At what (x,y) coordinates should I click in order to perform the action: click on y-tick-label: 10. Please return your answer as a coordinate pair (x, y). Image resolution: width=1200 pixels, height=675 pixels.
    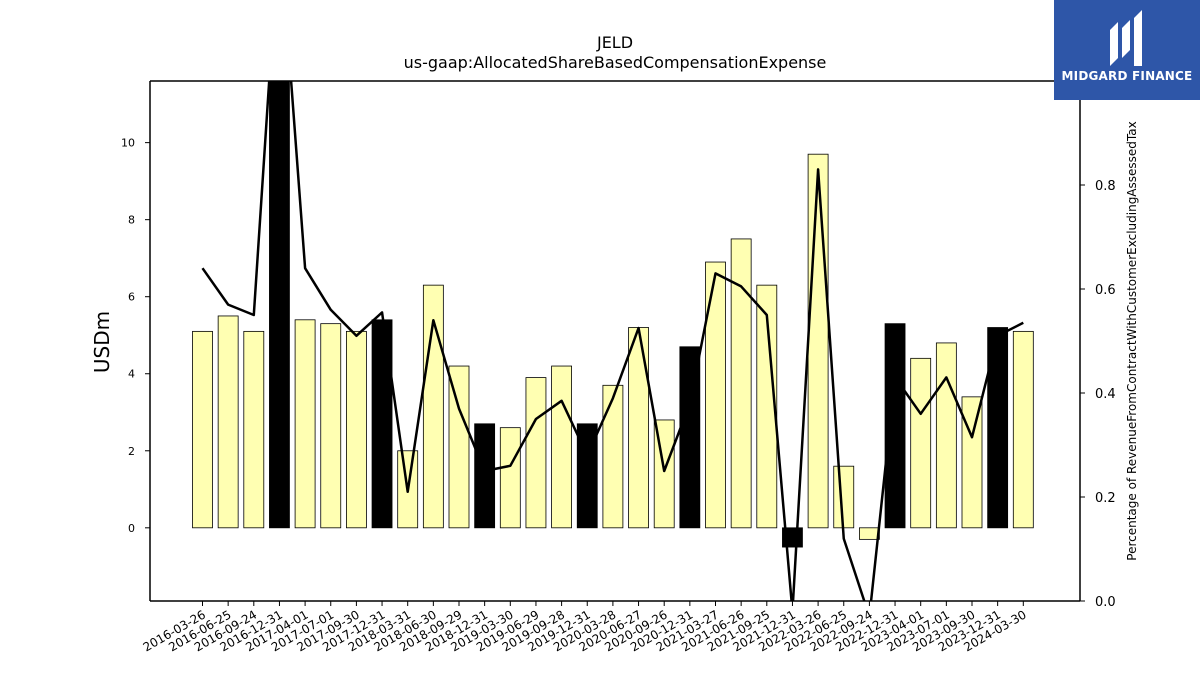
    Looking at the image, I should click on (128, 143).